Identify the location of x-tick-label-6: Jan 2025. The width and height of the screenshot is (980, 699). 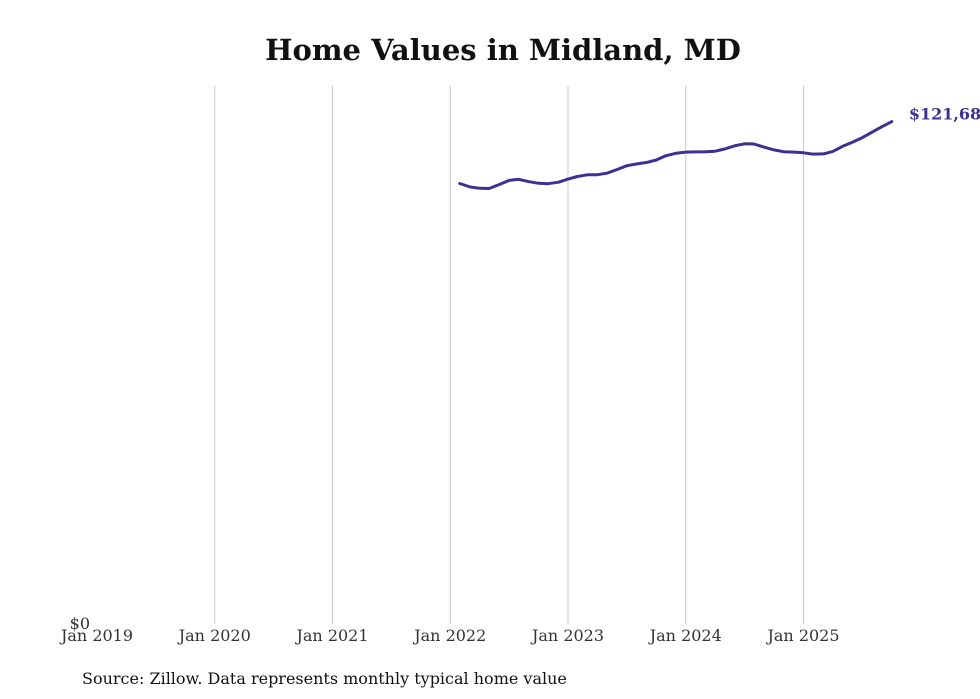
(802, 635).